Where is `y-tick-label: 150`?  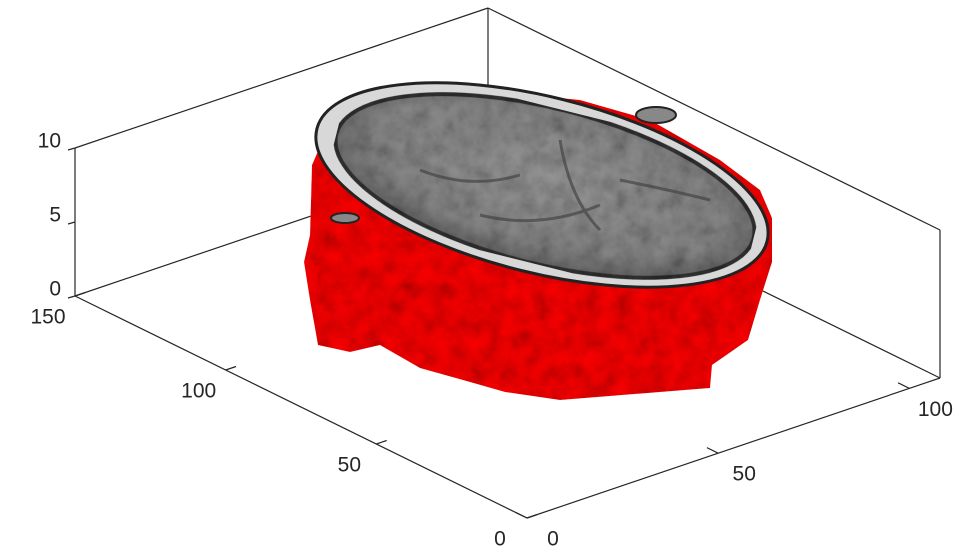
y-tick-label: 150 is located at coordinates (47, 317).